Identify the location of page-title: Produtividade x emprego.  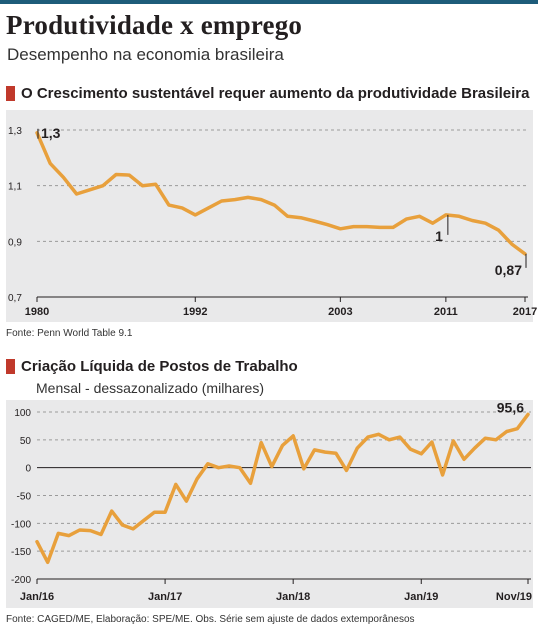
(154, 25).